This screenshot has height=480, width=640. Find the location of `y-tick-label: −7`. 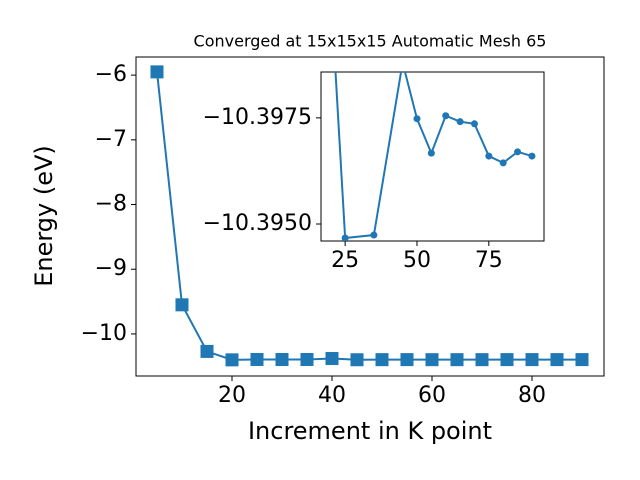

y-tick-label: −7 is located at coordinates (111, 139).